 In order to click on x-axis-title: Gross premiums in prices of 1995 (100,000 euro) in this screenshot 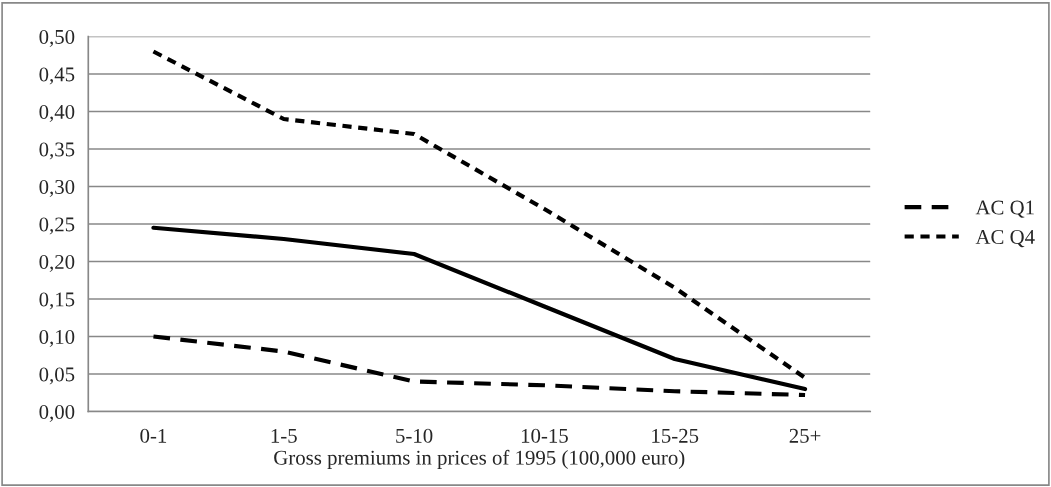, I will do `click(479, 459)`.